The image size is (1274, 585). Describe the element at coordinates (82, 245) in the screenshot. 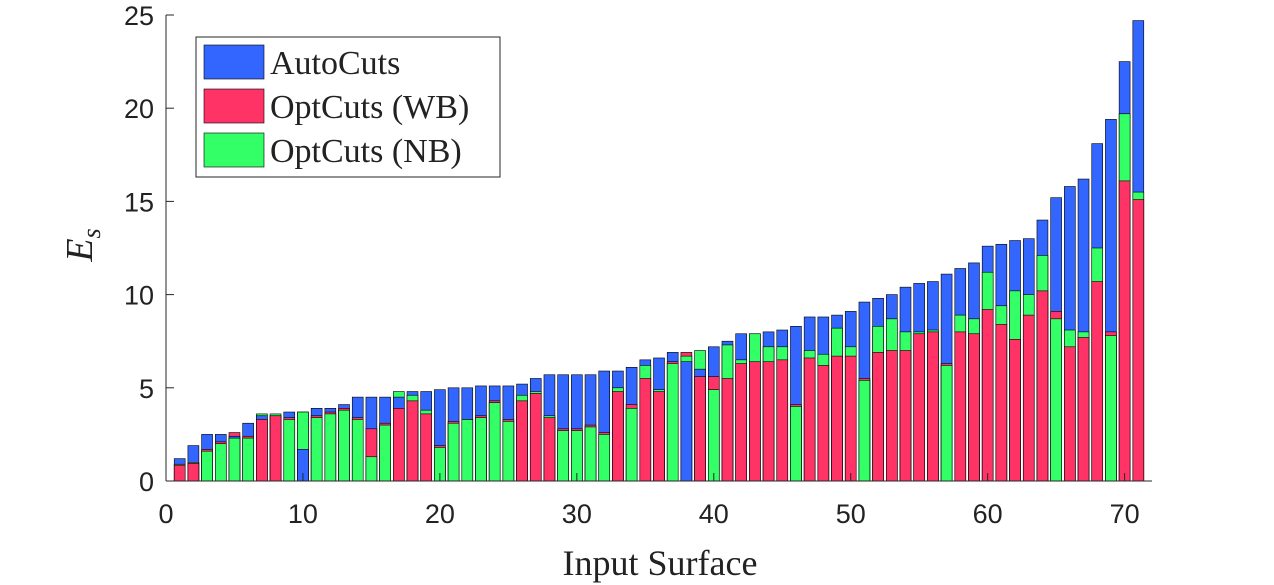

I see `y-axis-label: Es` at that location.